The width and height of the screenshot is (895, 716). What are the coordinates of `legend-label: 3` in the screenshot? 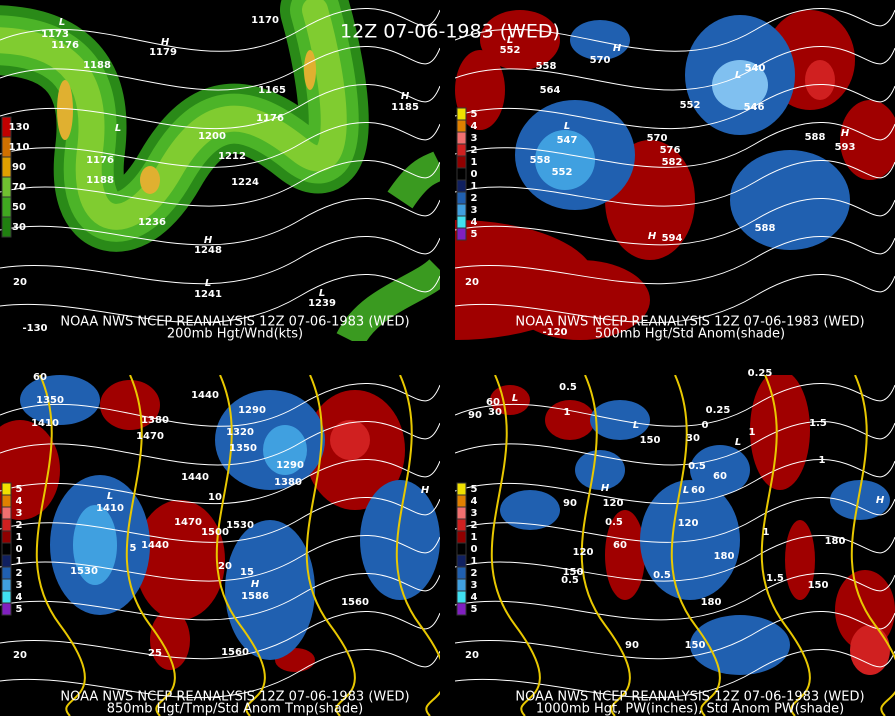 It's located at (474, 585).